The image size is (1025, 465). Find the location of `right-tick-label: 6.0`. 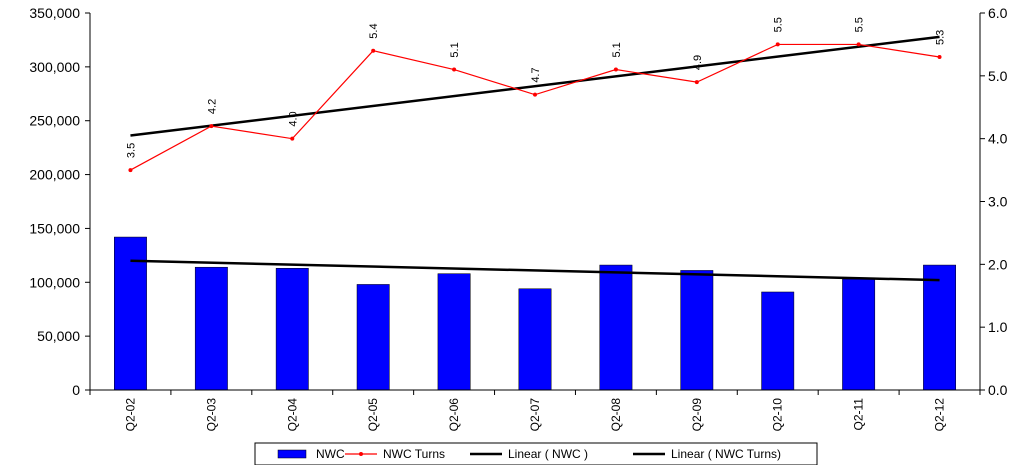

right-tick-label: 6.0 is located at coordinates (998, 13).